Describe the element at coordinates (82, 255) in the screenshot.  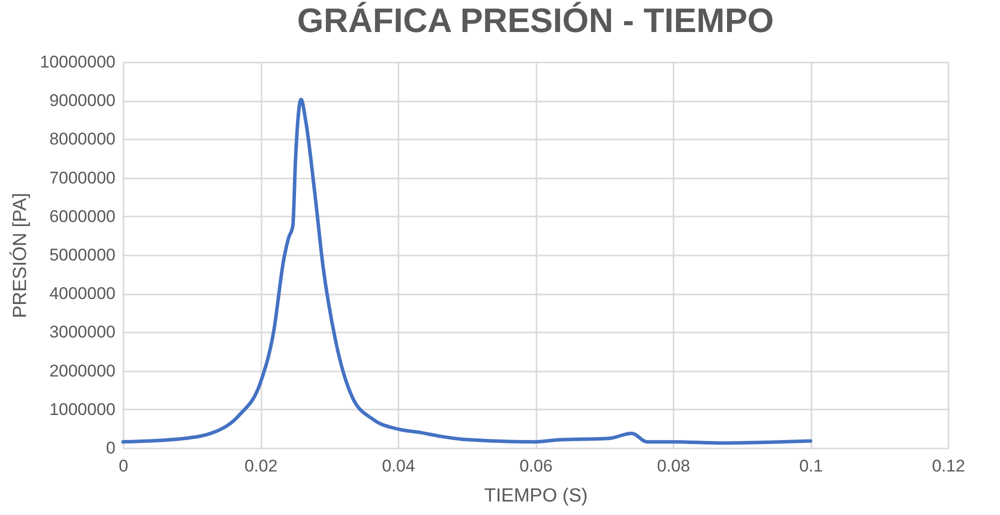
I see `y-tick-label: 5000000` at that location.